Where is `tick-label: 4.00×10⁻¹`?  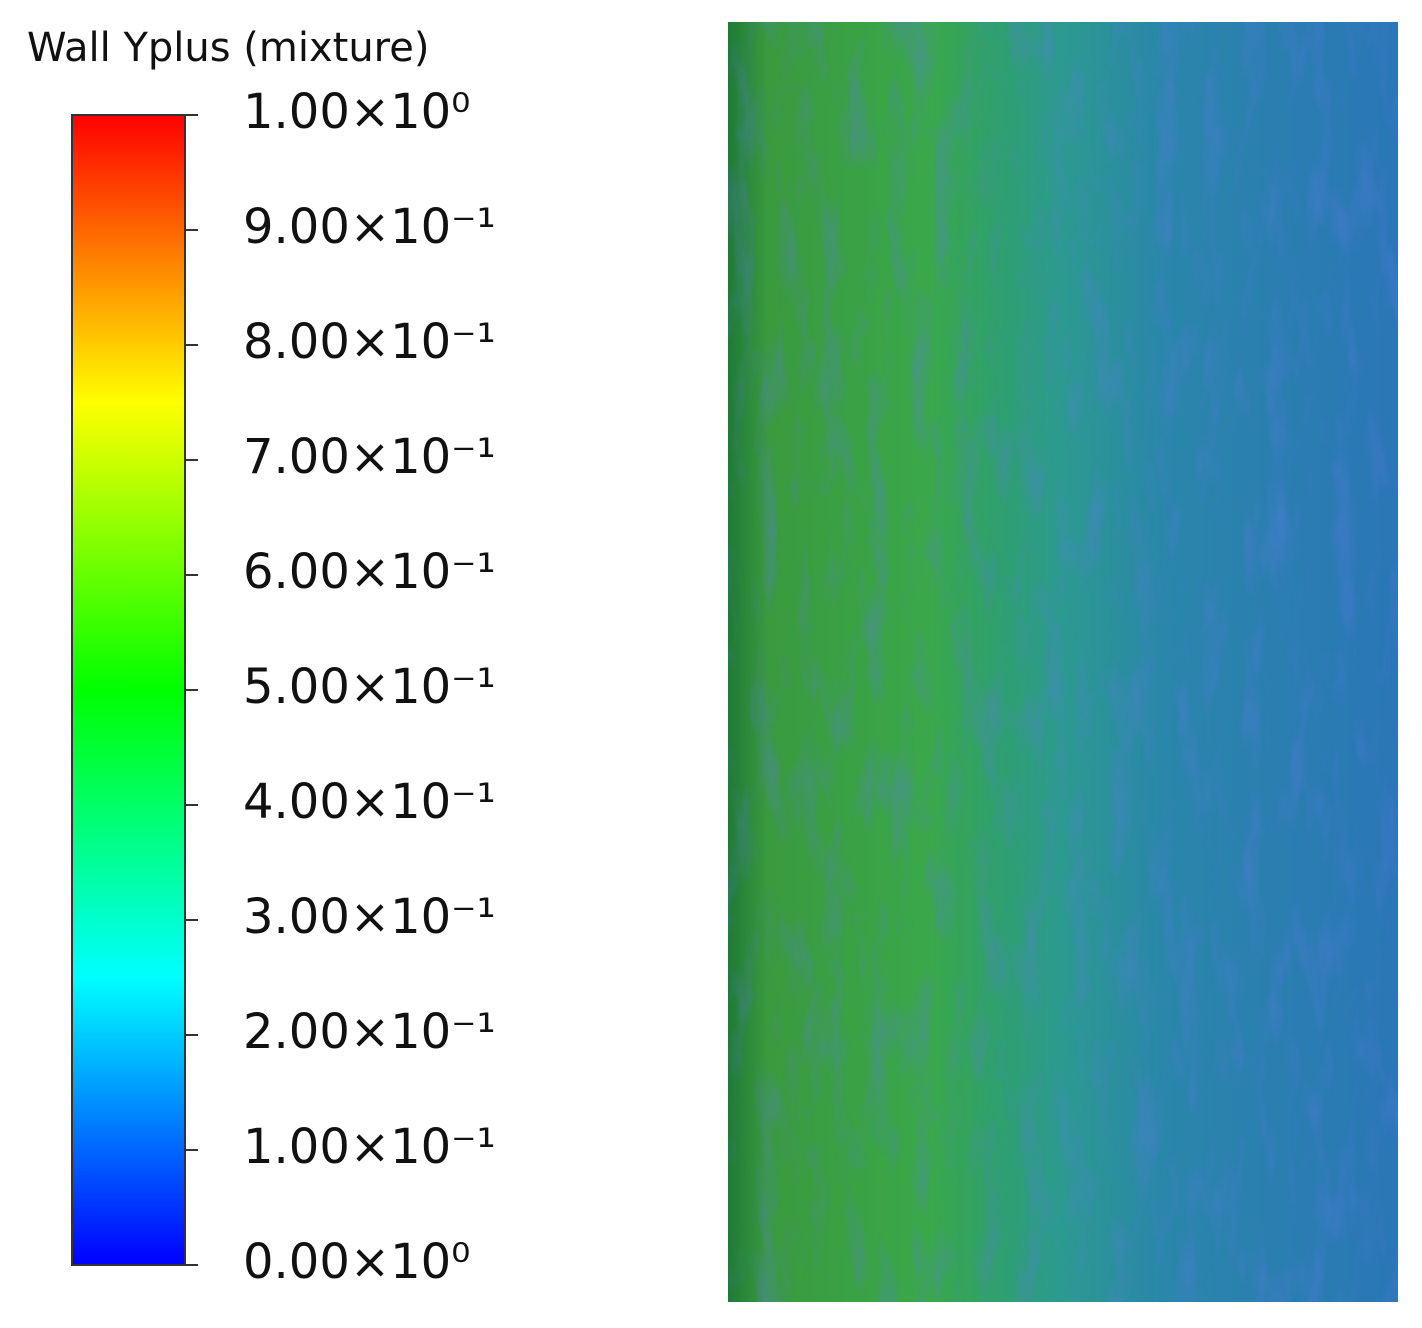 tick-label: 4.00×10⁻¹ is located at coordinates (369, 802).